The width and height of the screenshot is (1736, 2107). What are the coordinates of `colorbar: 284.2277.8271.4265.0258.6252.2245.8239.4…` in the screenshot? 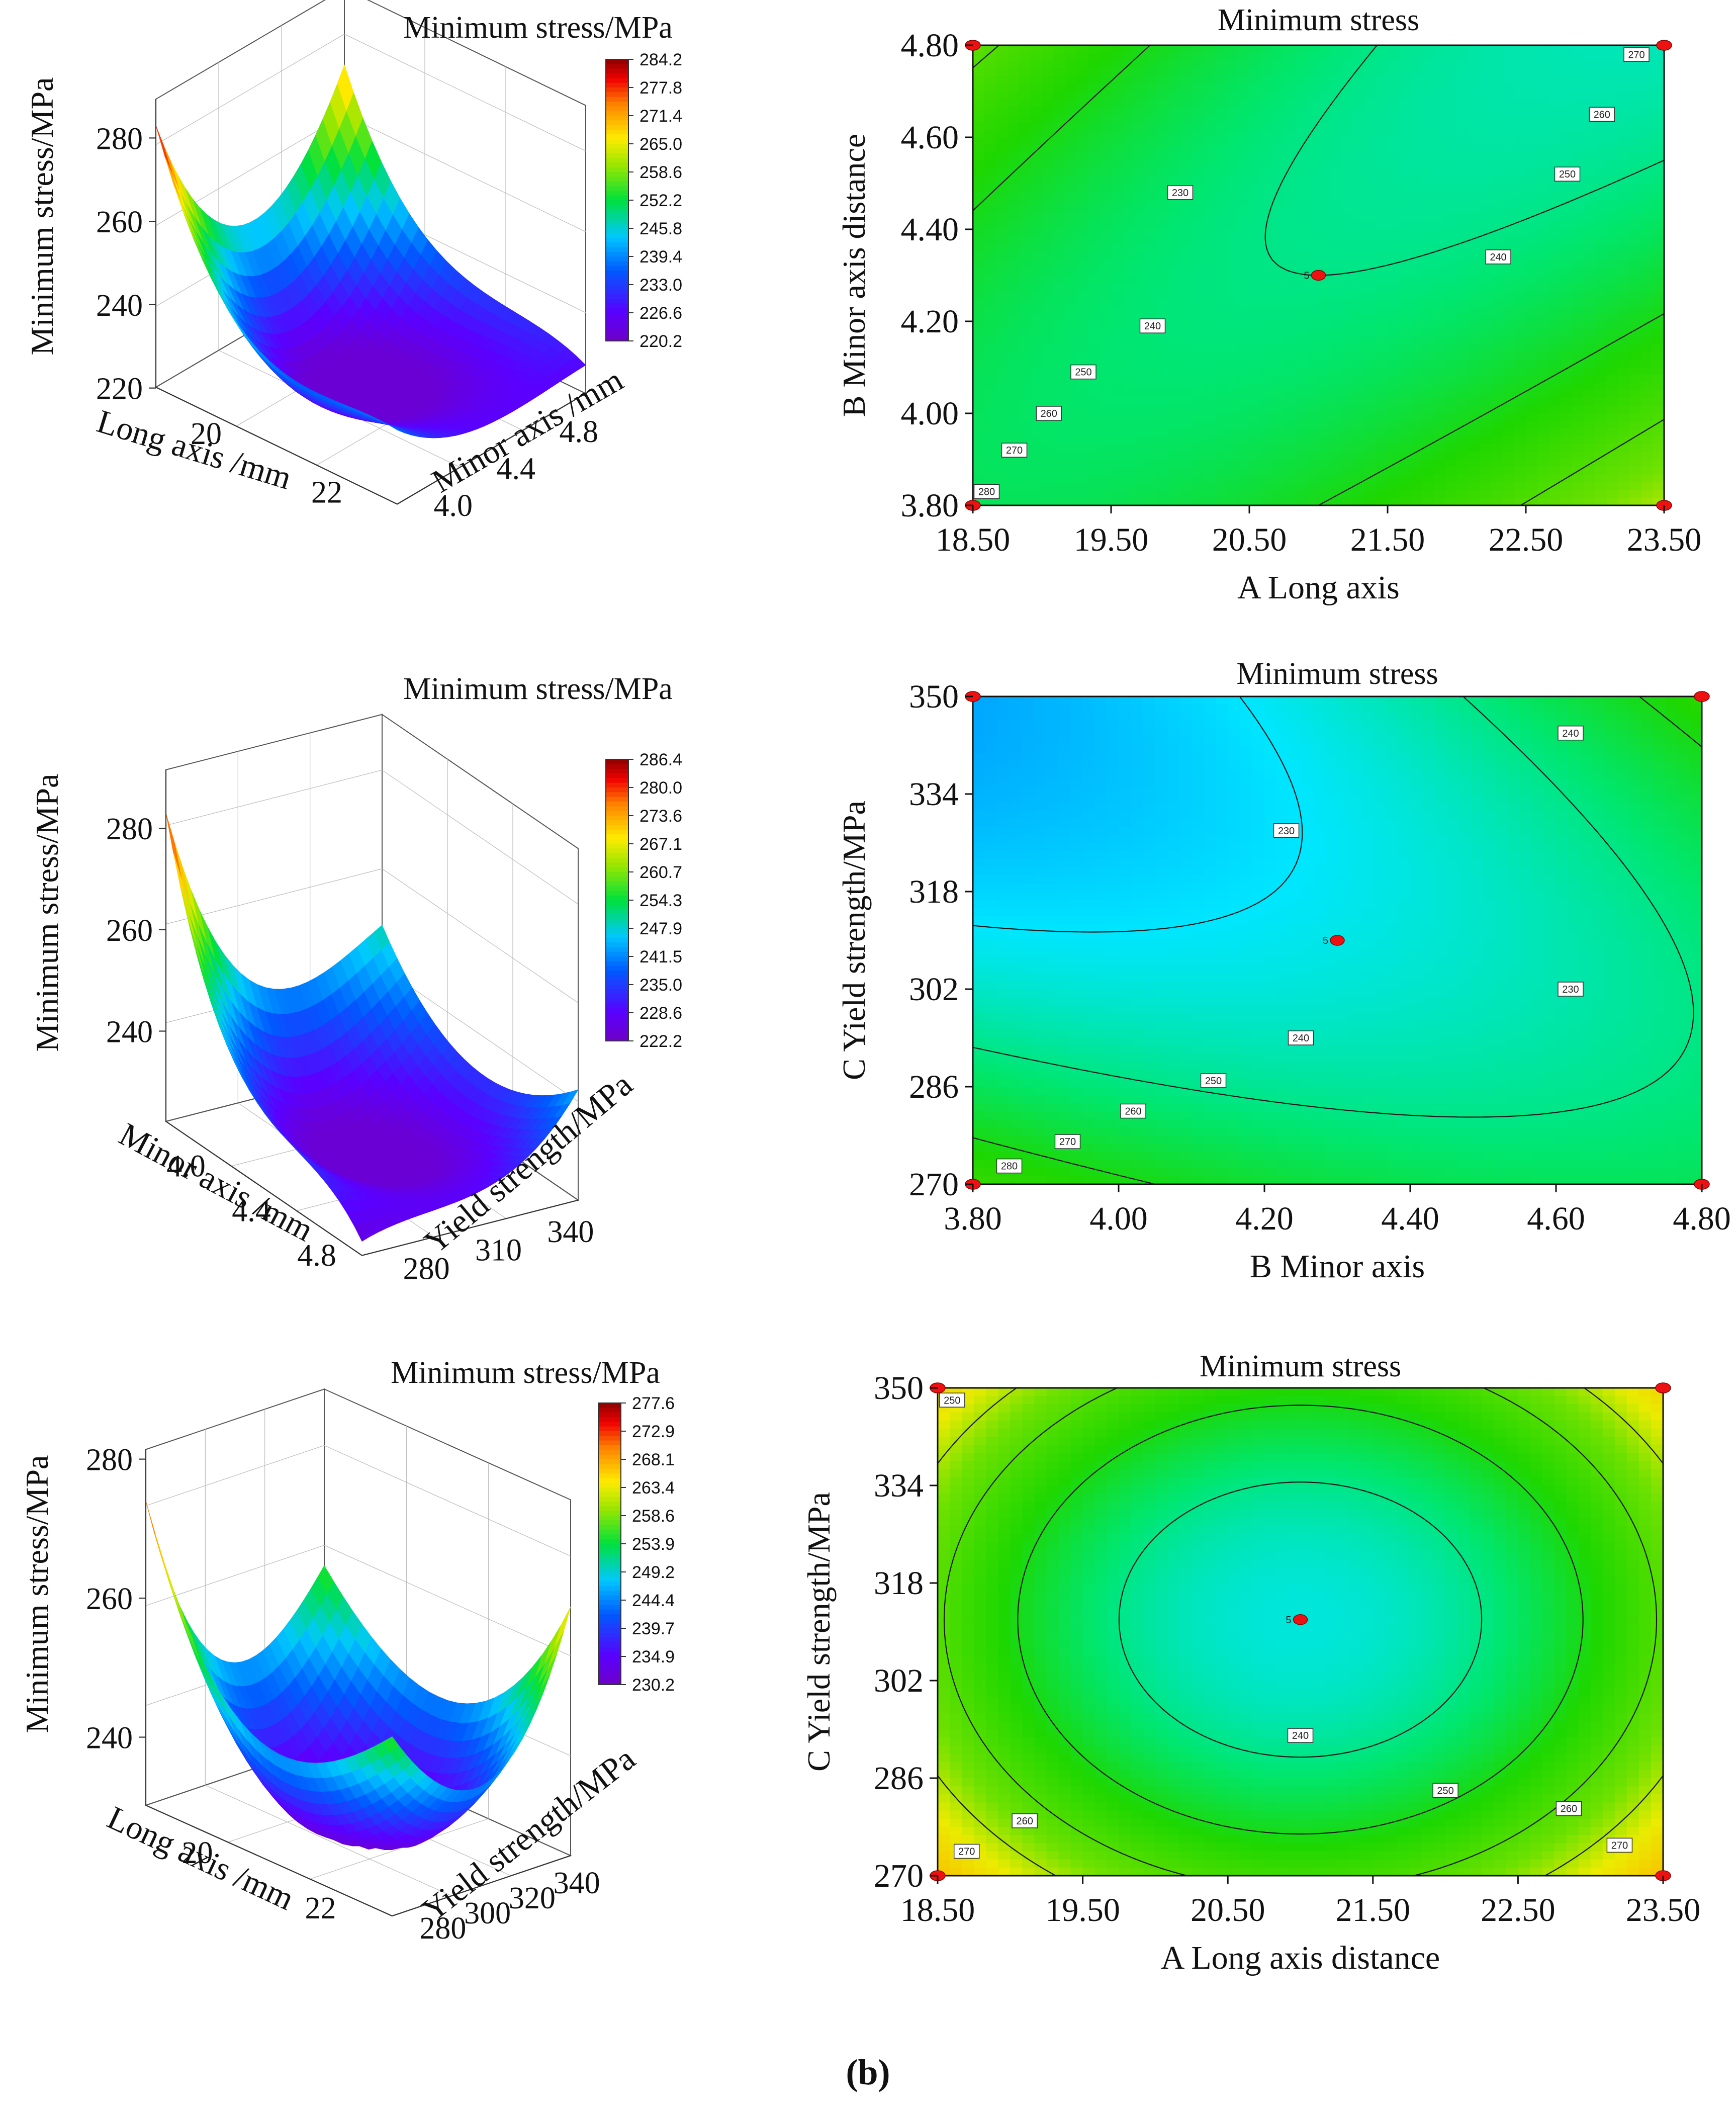 It's located at (643, 201).